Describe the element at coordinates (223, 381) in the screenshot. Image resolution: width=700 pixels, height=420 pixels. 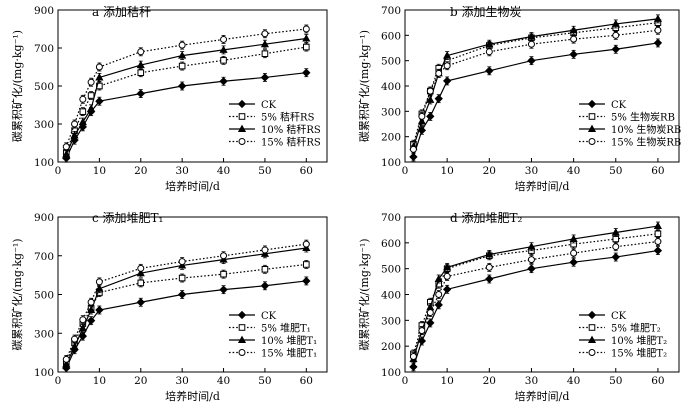
I see `x-tick-label: 40` at that location.